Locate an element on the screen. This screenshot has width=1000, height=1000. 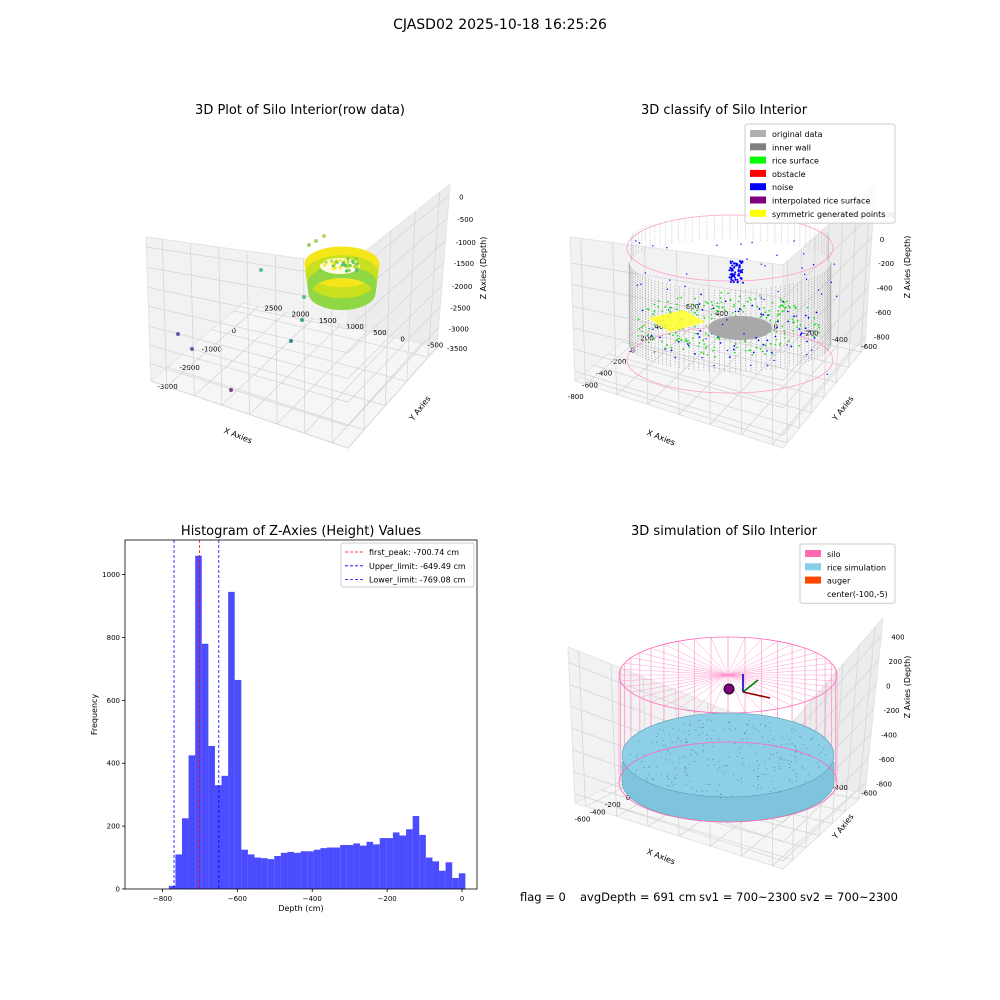
p3-legend-label: Lower_limit: -769.08 cm is located at coordinates (417, 580).